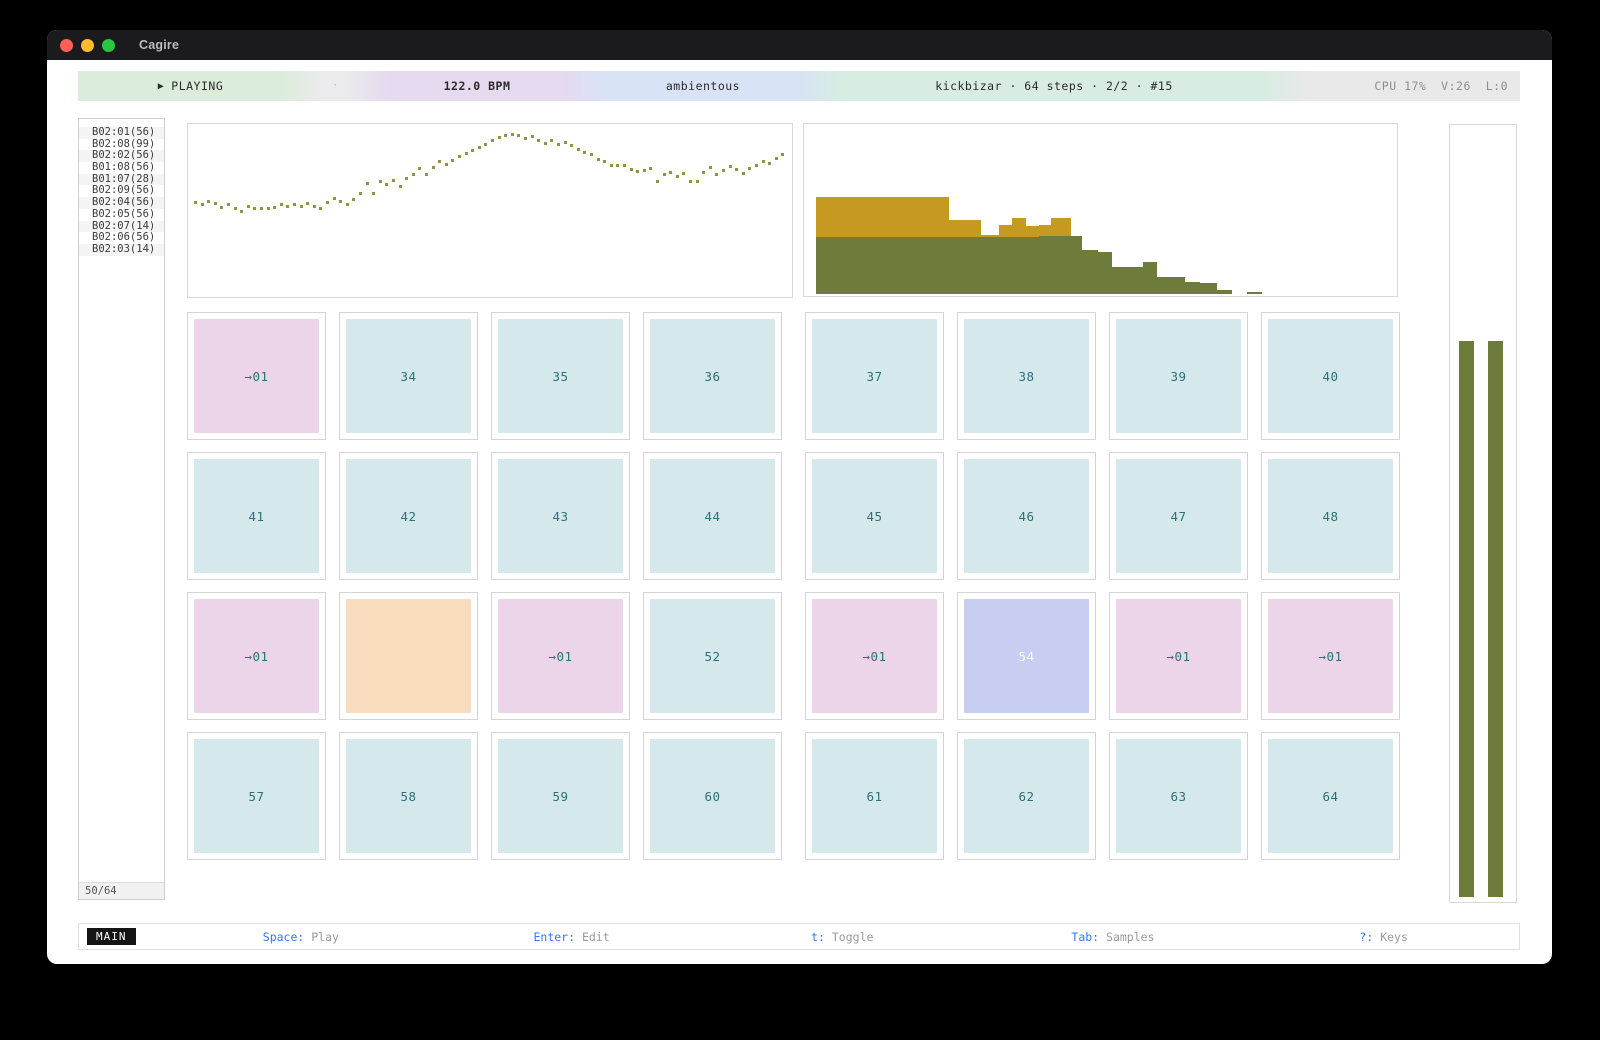 The width and height of the screenshot is (1600, 1040). I want to click on sample-list-item: B02:01(56), so click(121, 132).